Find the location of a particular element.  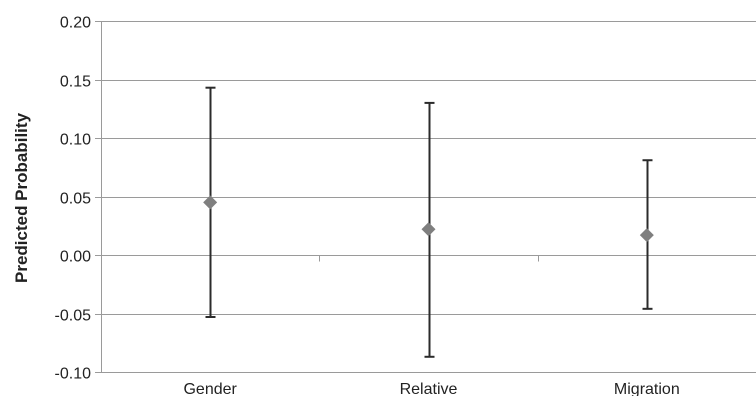

y-tick-label: -0.05 is located at coordinates (73, 316).